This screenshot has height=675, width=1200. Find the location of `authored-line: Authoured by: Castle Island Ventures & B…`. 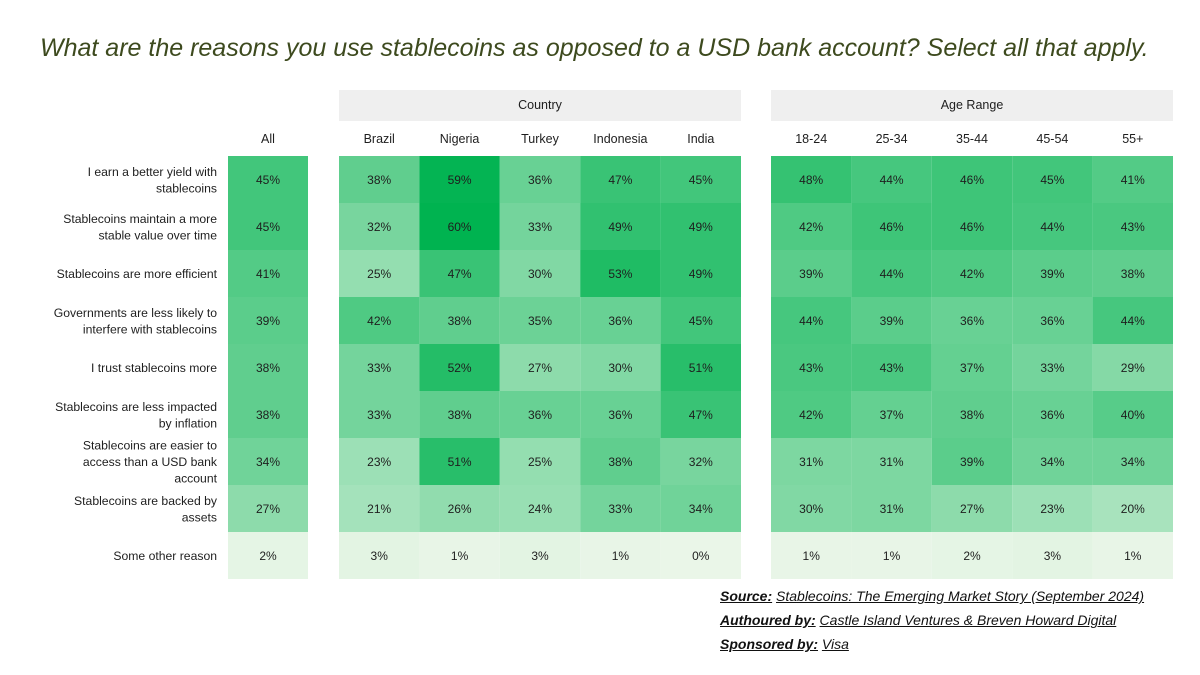

authored-line: Authoured by: Castle Island Ventures & B… is located at coordinates (918, 620).